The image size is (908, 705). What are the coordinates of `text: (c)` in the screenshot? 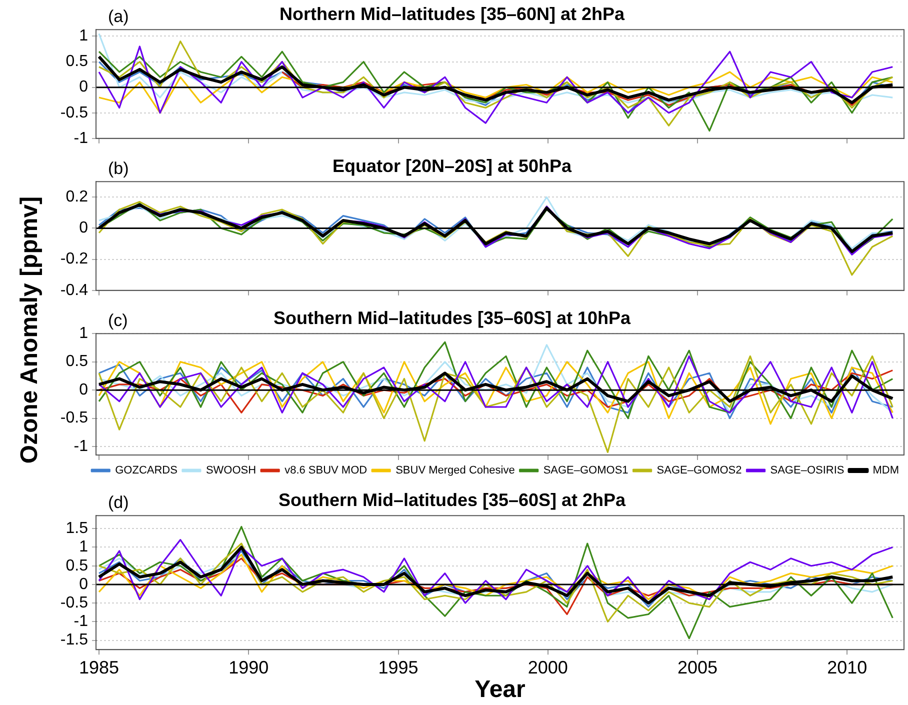 It's located at (118, 320).